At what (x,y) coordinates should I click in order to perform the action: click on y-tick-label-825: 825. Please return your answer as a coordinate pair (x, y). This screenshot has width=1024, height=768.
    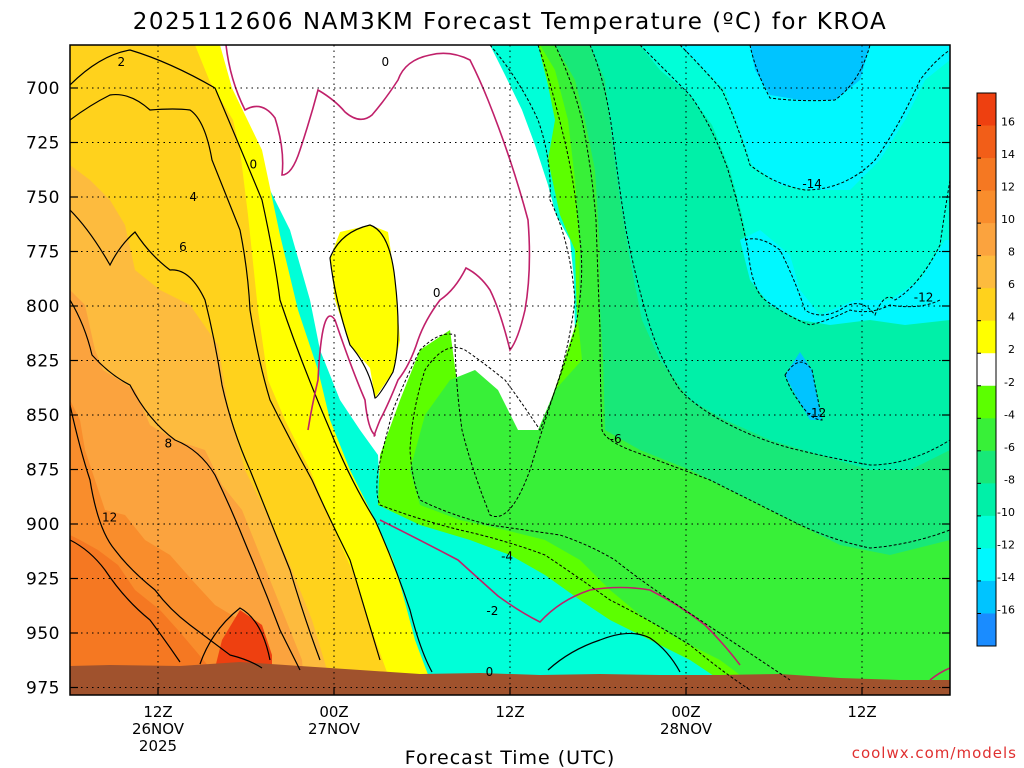
    Looking at the image, I should click on (43, 362).